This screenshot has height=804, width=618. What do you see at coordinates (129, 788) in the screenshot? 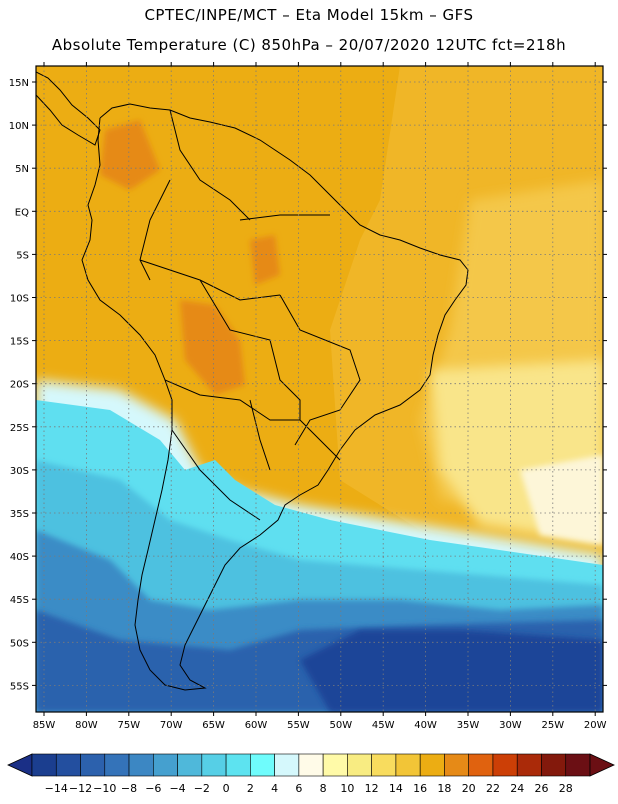
I see `colorbar-label: −8` at bounding box center [129, 788].